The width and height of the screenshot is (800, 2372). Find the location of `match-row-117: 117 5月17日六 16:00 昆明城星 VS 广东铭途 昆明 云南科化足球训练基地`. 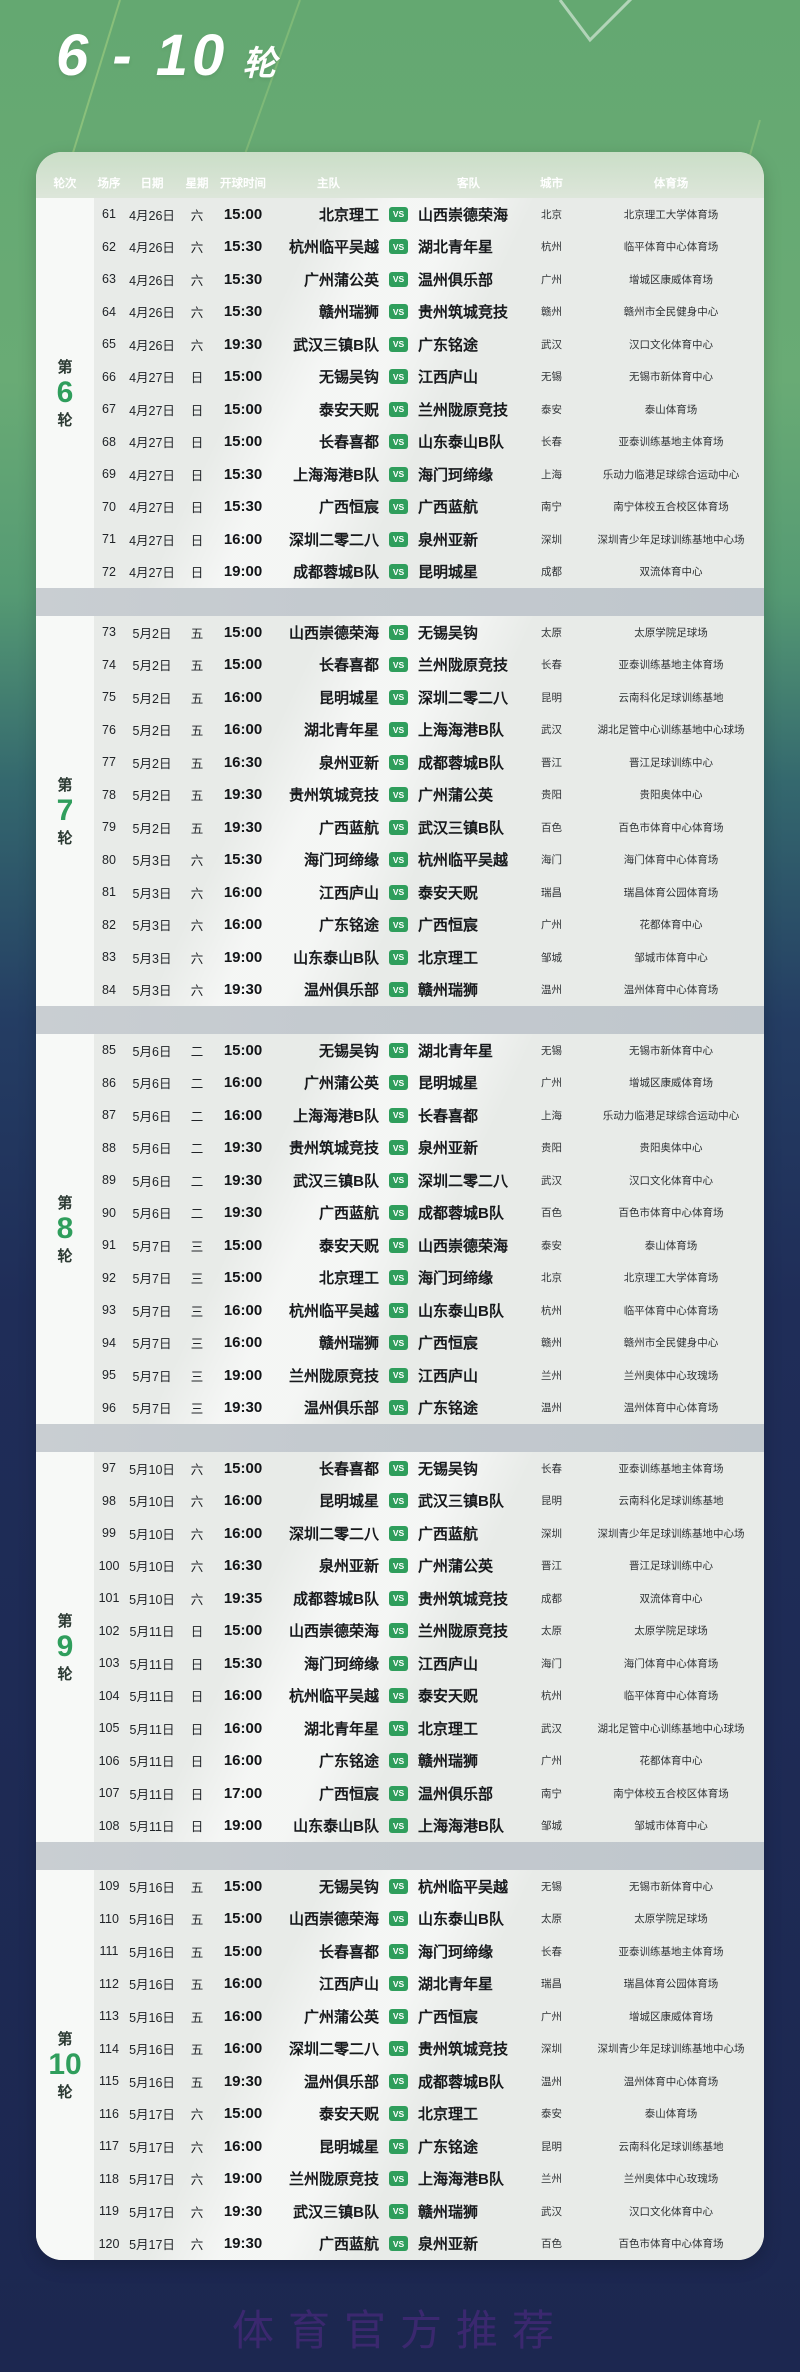

match-row-117: 117 5月17日六 16:00 昆明城星 VS 广东铭途 昆明 云南科化足球训练基地 is located at coordinates (400, 2146).